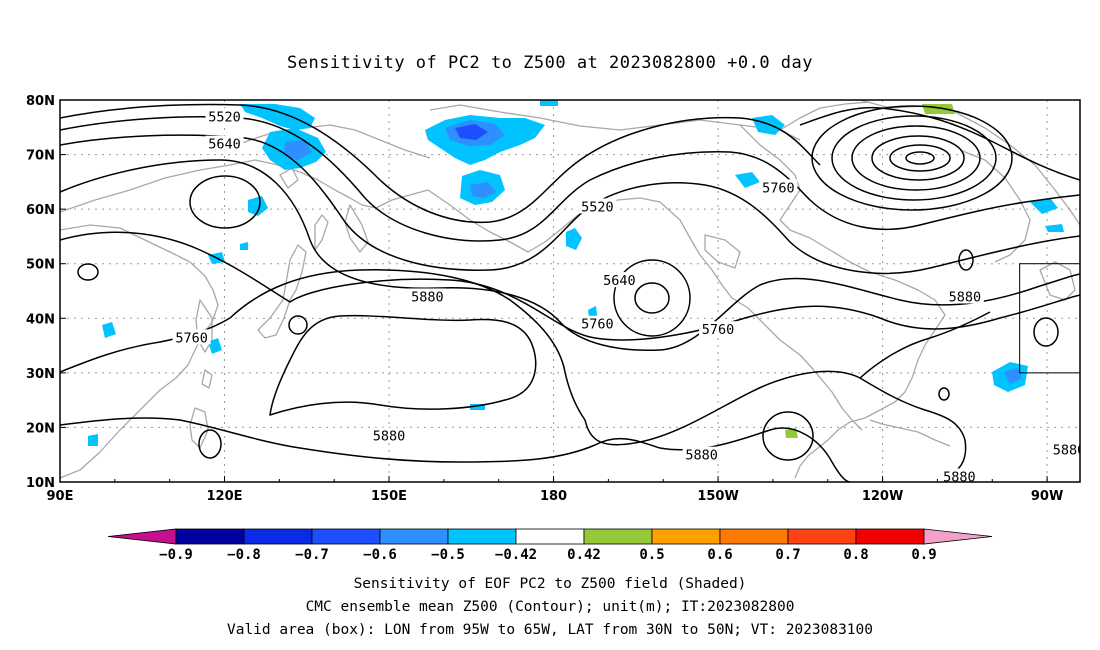  Describe the element at coordinates (516, 555) in the screenshot. I see `colorbar-label: −0.42` at that location.